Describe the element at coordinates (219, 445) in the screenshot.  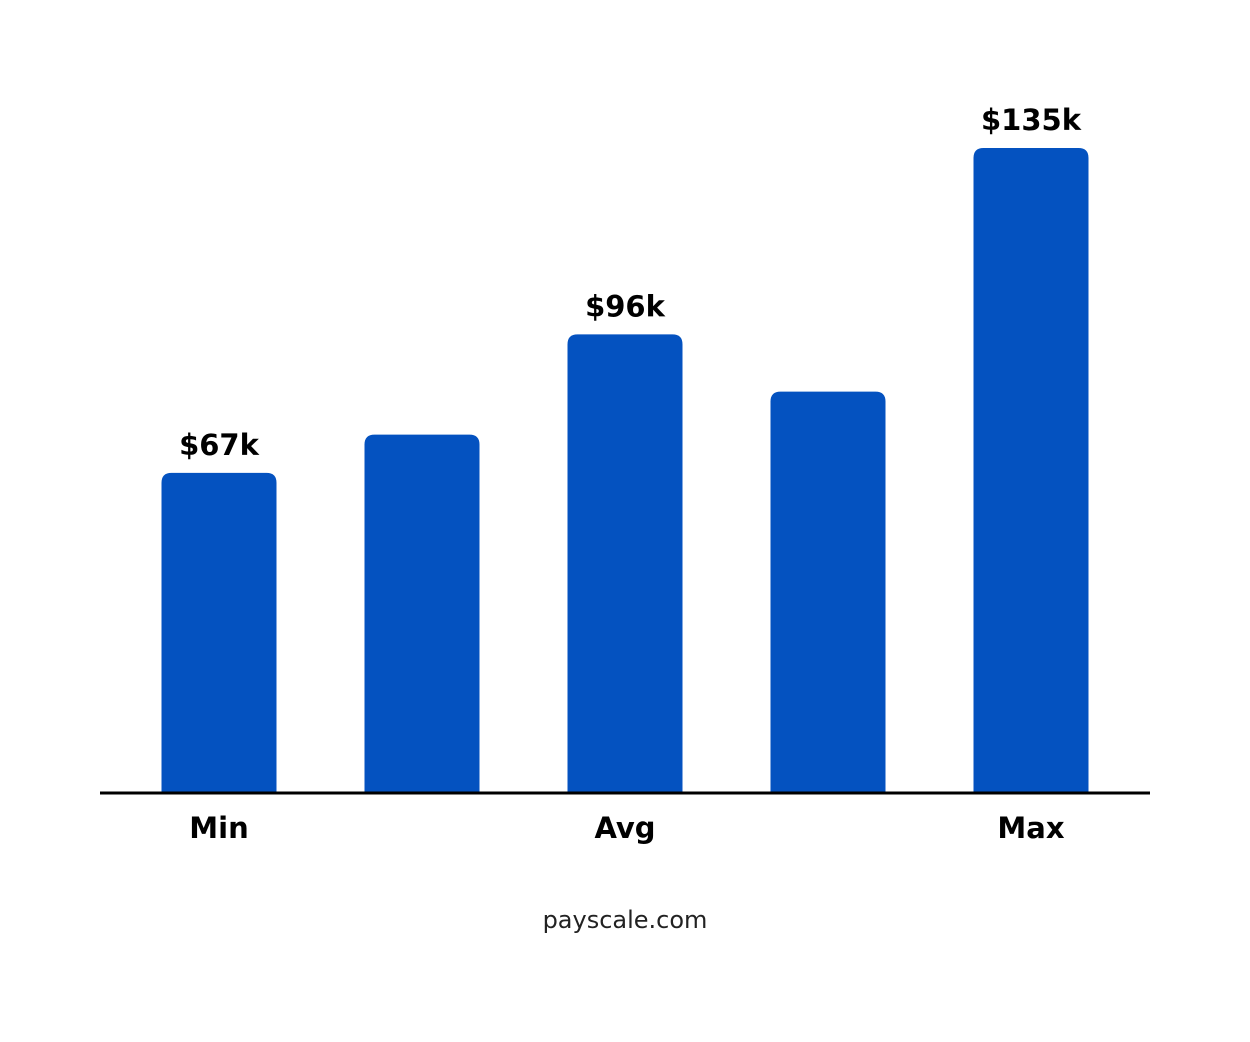
I see `value-label: $67k` at that location.